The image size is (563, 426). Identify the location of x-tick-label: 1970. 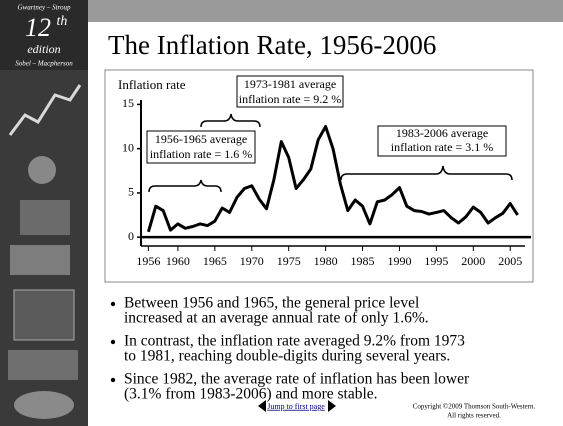
(252, 261).